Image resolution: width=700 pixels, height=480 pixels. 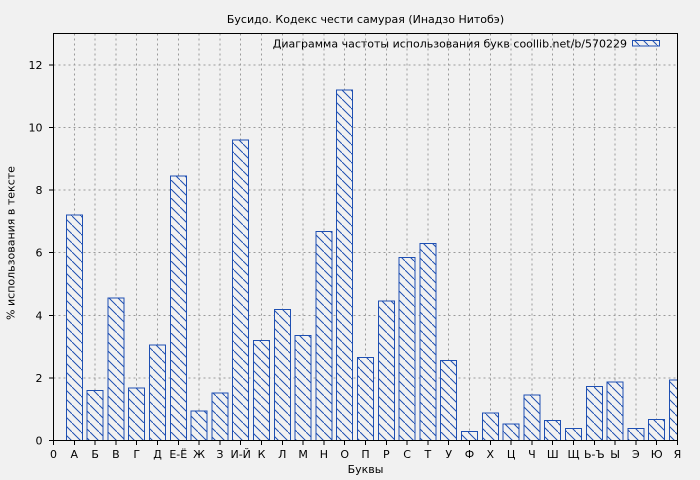 I want to click on y-tick-label: 2, so click(x=39, y=378).